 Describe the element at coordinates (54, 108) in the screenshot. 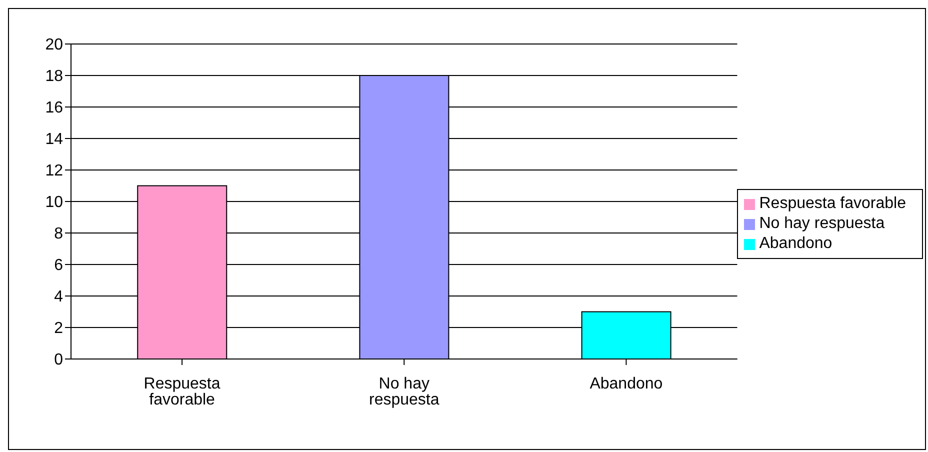

I see `y-tick-label: 16` at that location.